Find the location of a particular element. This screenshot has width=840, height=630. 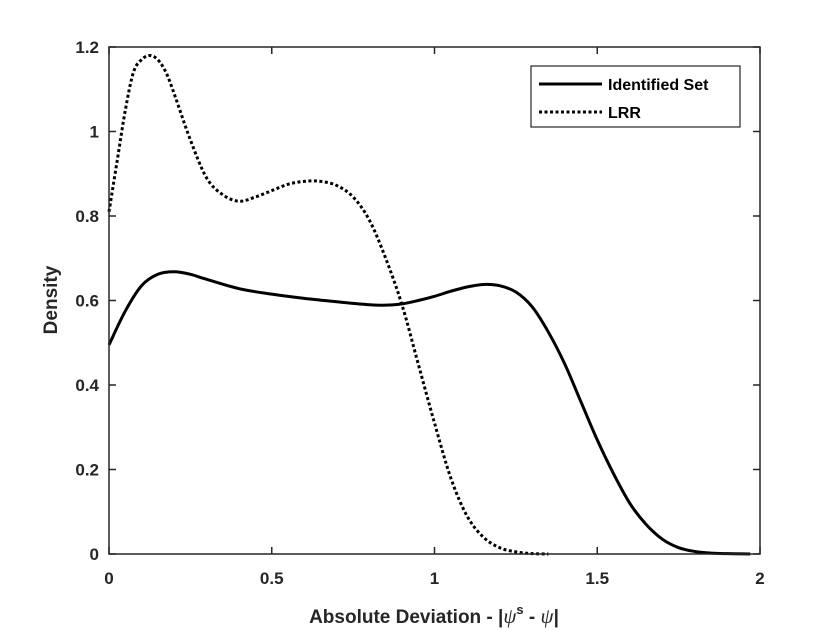

y-tick-label: 0 is located at coordinates (94, 554).